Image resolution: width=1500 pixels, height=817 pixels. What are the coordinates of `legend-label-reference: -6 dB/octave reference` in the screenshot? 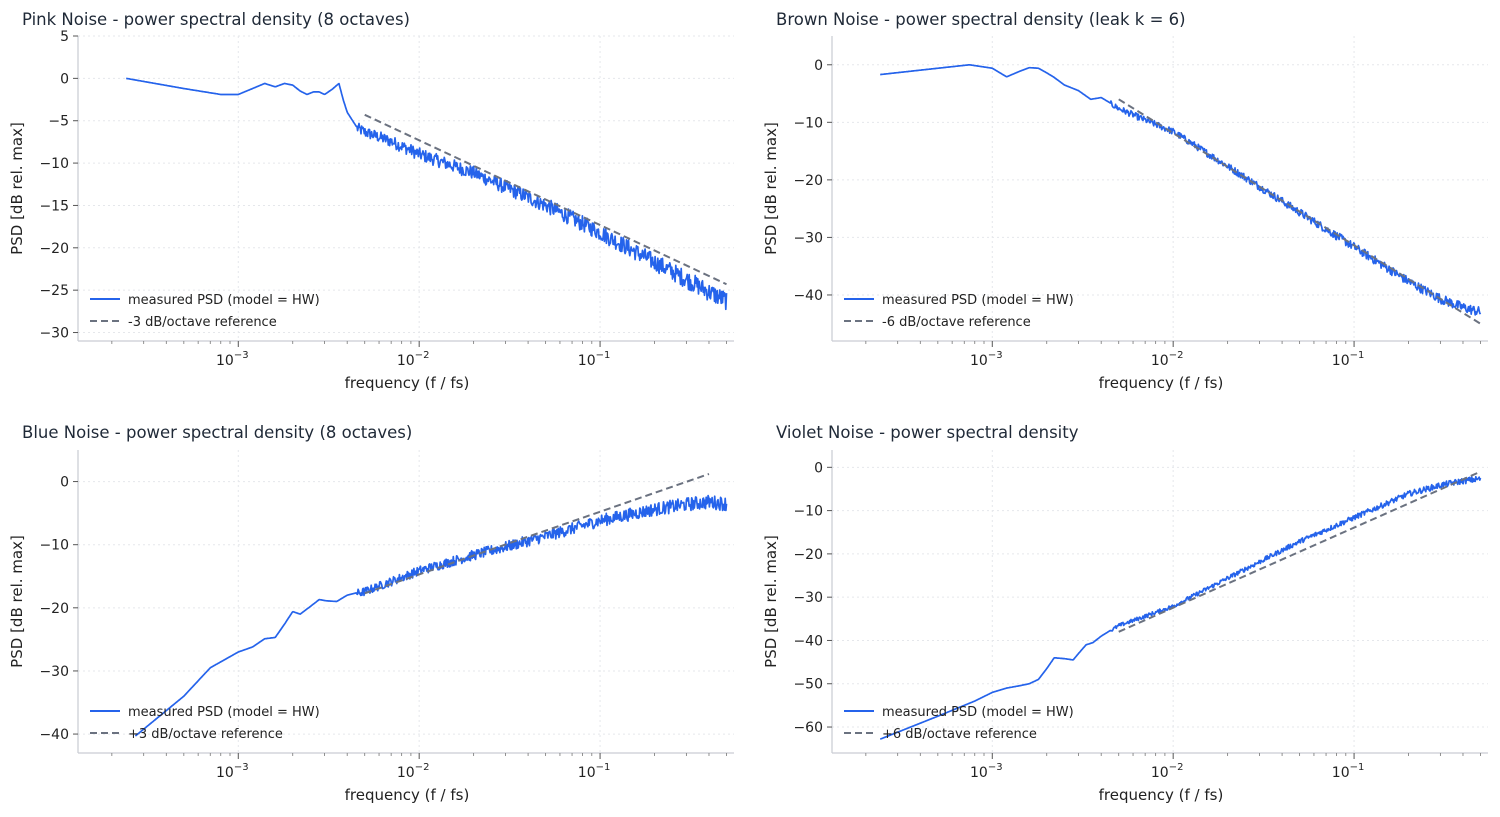 It's located at (956, 322).